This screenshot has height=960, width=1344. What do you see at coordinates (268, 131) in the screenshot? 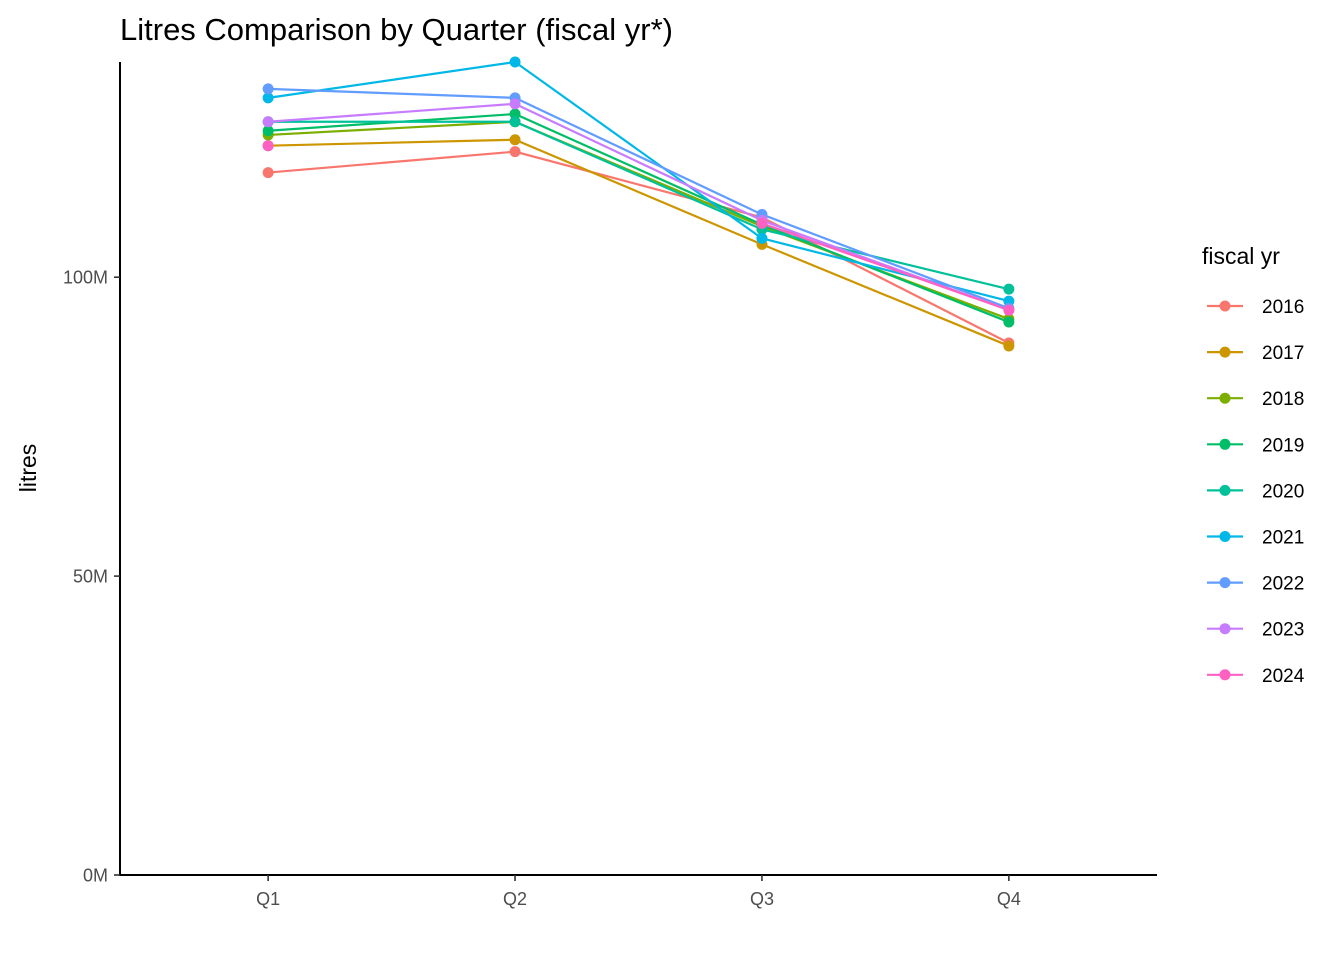
I see `data-point-2019-Q1` at bounding box center [268, 131].